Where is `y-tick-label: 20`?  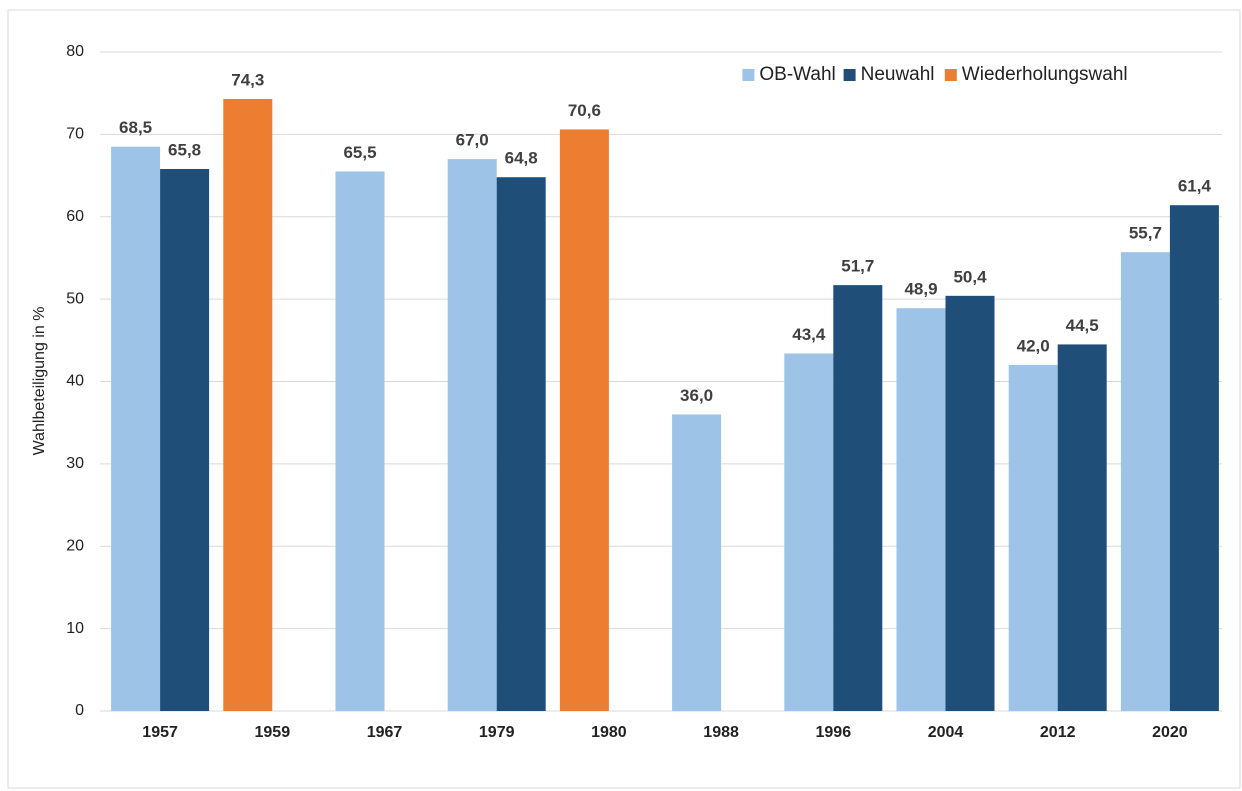
y-tick-label: 20 is located at coordinates (75, 545).